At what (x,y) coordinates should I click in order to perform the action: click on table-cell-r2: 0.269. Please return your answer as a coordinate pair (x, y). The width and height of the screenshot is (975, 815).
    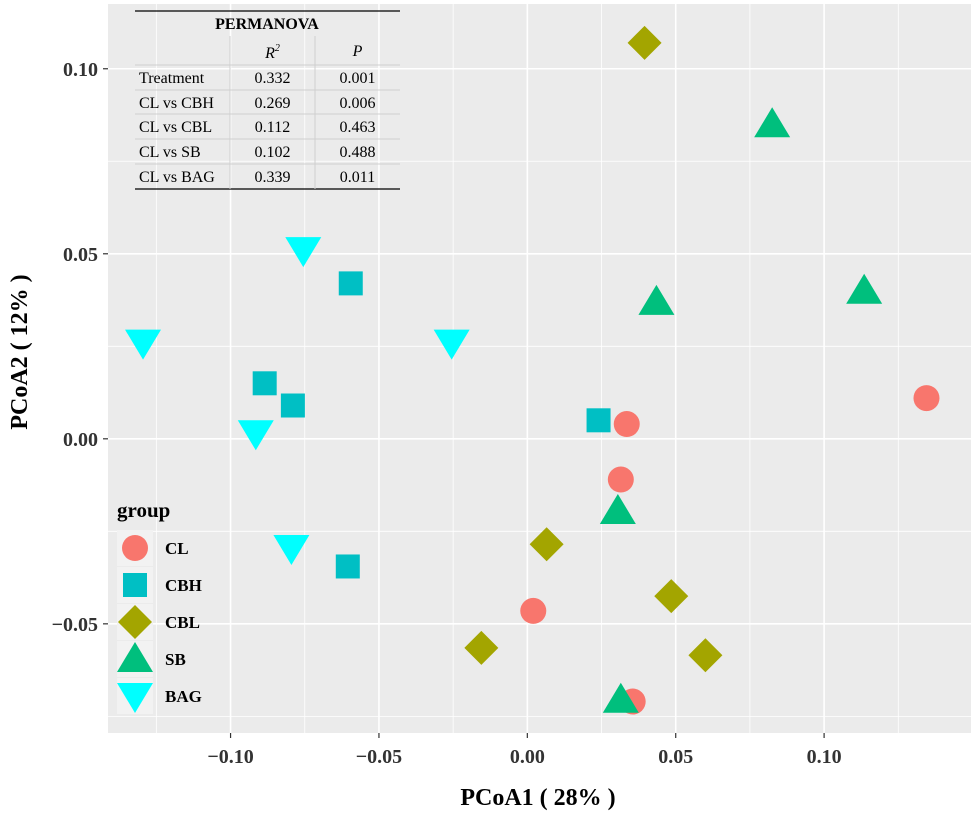
    Looking at the image, I should click on (273, 103).